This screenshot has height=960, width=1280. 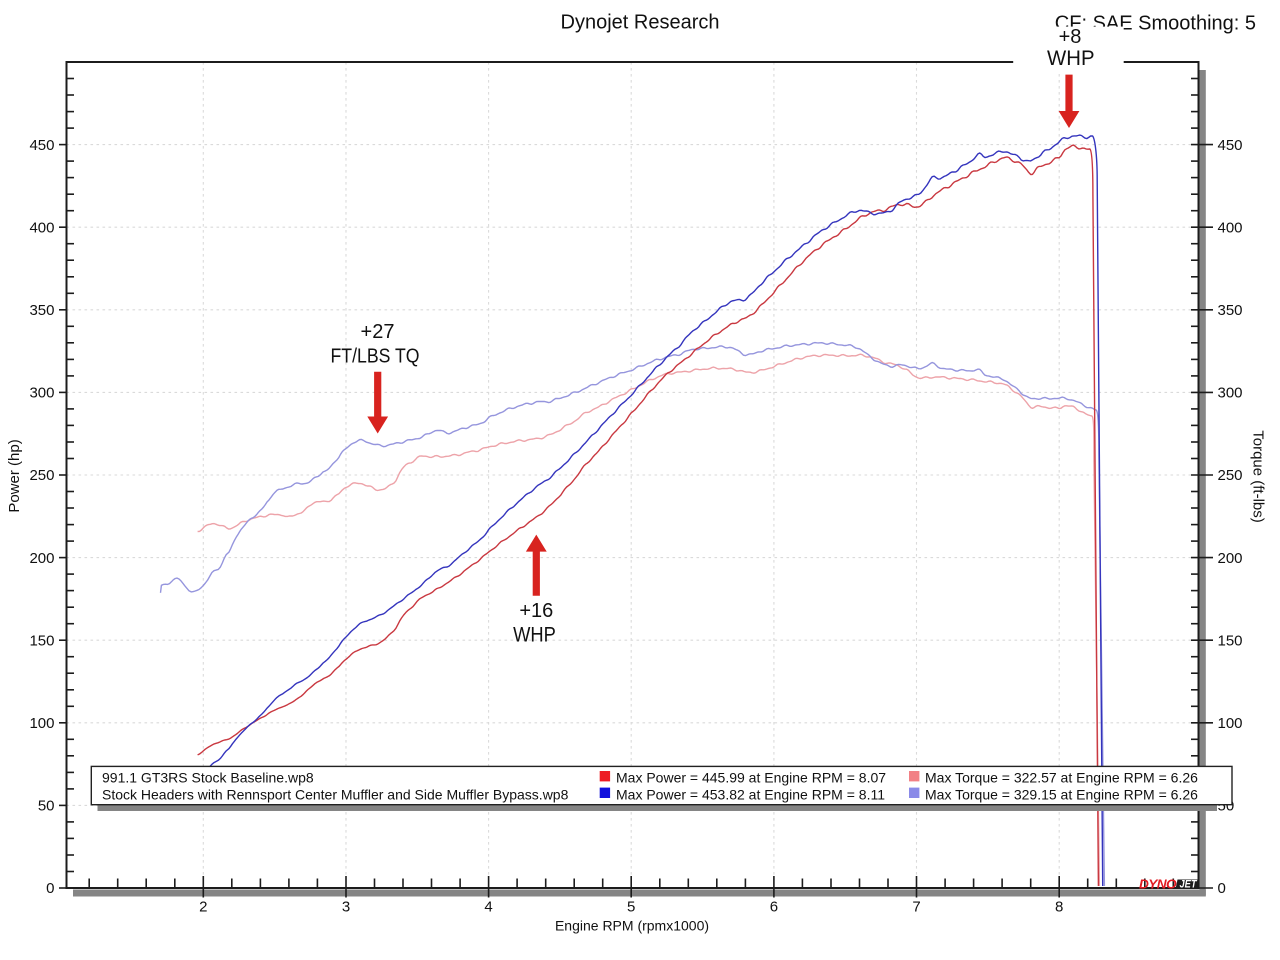 What do you see at coordinates (631, 907) in the screenshot?
I see `svg-text: 5` at bounding box center [631, 907].